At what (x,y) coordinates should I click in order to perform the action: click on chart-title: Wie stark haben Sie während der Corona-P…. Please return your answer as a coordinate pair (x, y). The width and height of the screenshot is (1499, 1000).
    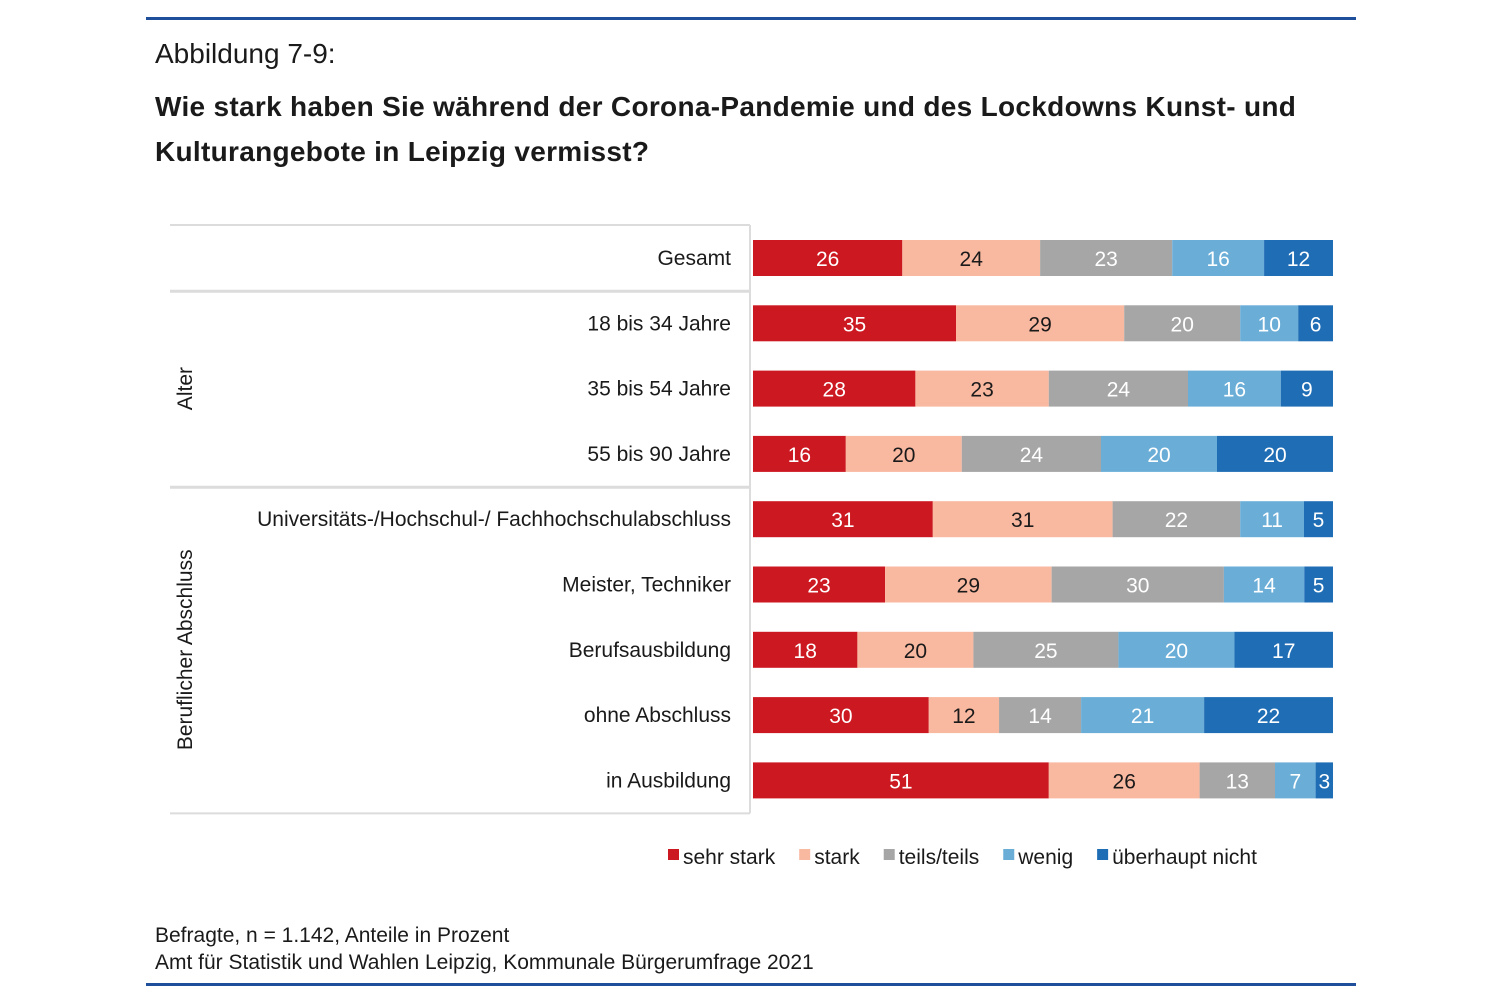
    Looking at the image, I should click on (726, 129).